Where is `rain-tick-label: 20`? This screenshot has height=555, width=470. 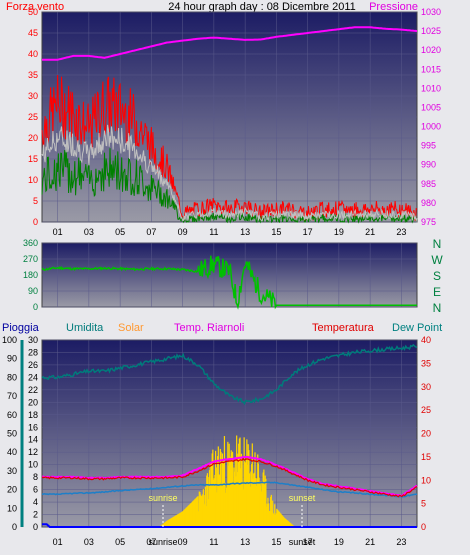 rain-tick-label: 20 is located at coordinates (12, 490).